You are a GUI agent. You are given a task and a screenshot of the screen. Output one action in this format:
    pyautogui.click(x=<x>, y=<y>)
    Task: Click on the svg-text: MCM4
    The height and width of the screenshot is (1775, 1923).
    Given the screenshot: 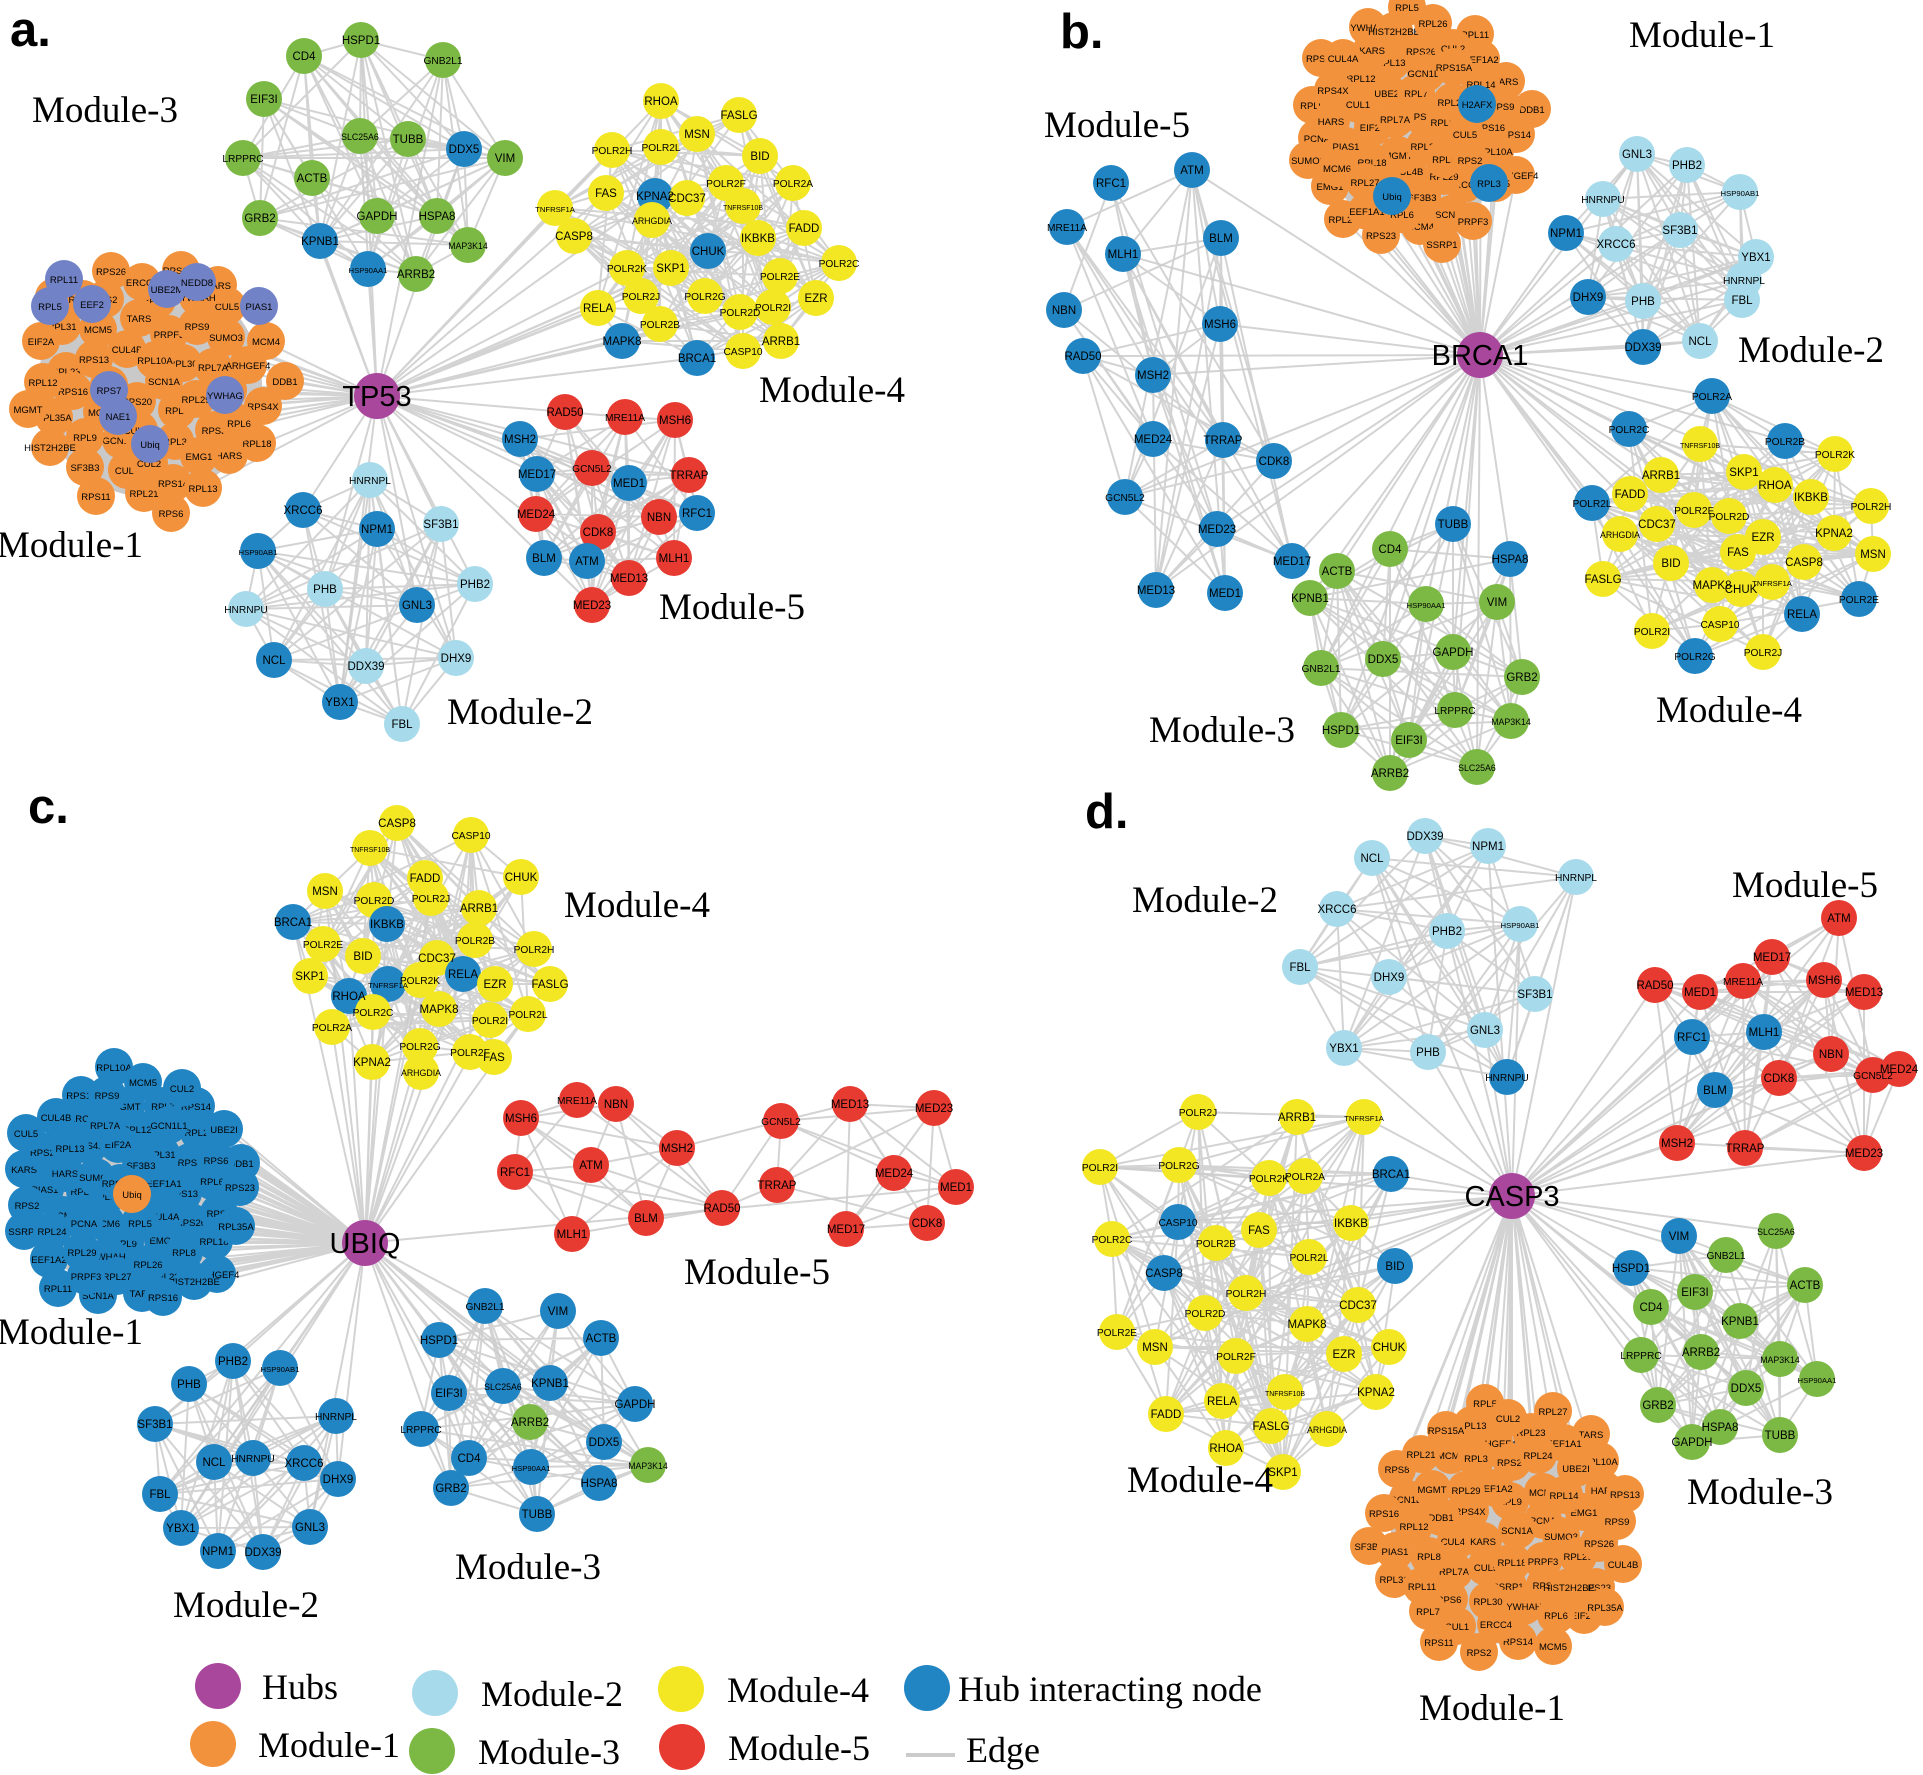 What is the action you would take?
    pyautogui.click(x=266, y=342)
    